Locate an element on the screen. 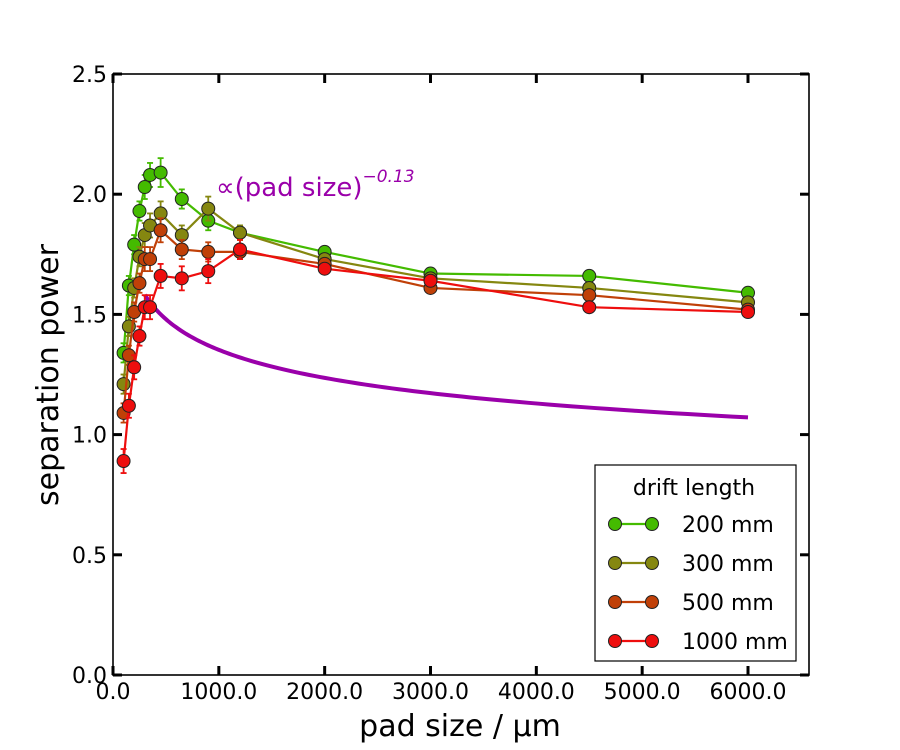 The height and width of the screenshot is (750, 900). x-tick-label: 4000.0 is located at coordinates (536, 692).